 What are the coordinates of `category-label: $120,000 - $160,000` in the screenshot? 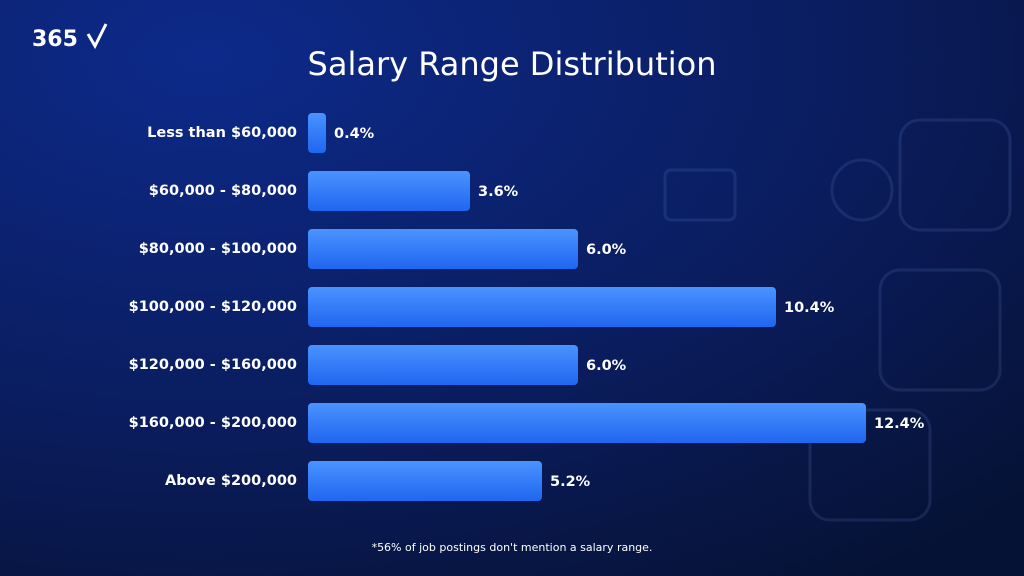 It's located at (213, 365).